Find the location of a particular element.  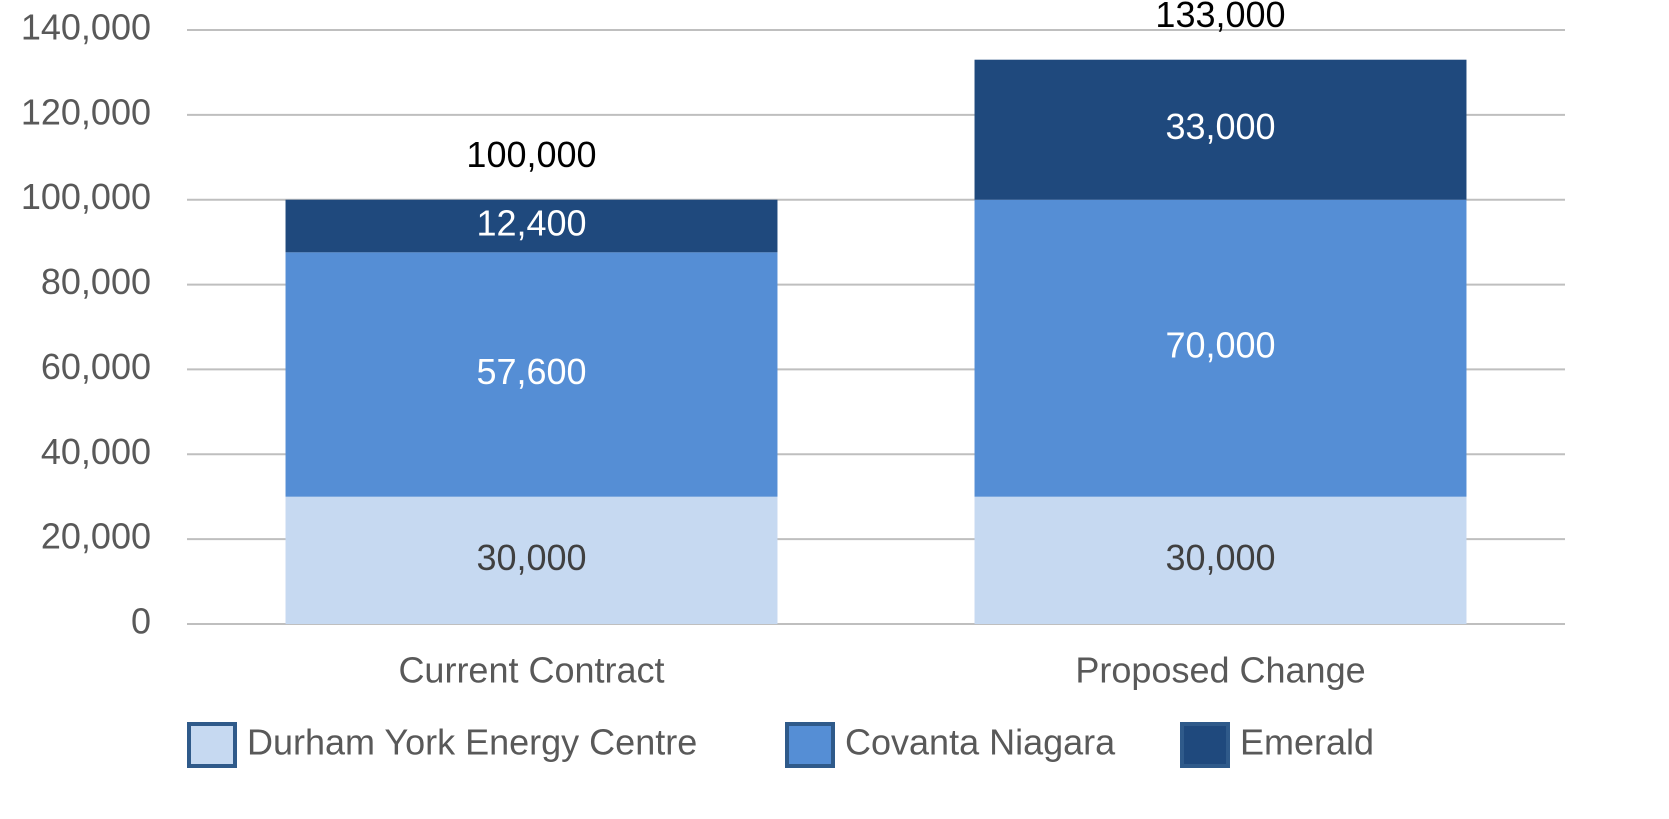

value-label: 57,600 is located at coordinates (531, 371).